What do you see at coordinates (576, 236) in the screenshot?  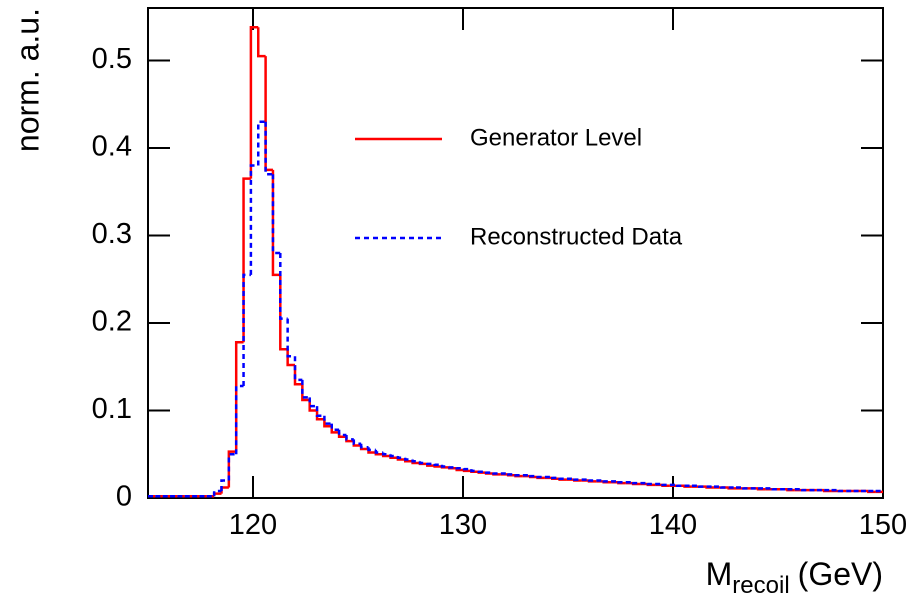 I see `legend-label: Reconstructed Data` at bounding box center [576, 236].